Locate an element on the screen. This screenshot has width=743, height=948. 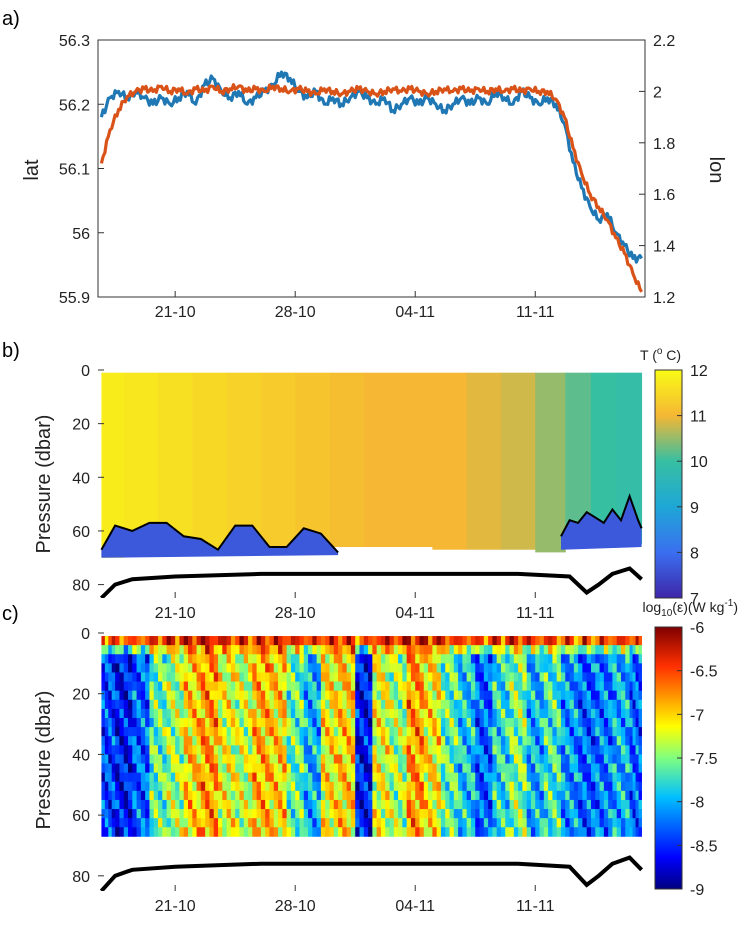
colorbar-tick-label: 8 is located at coordinates (694, 553).